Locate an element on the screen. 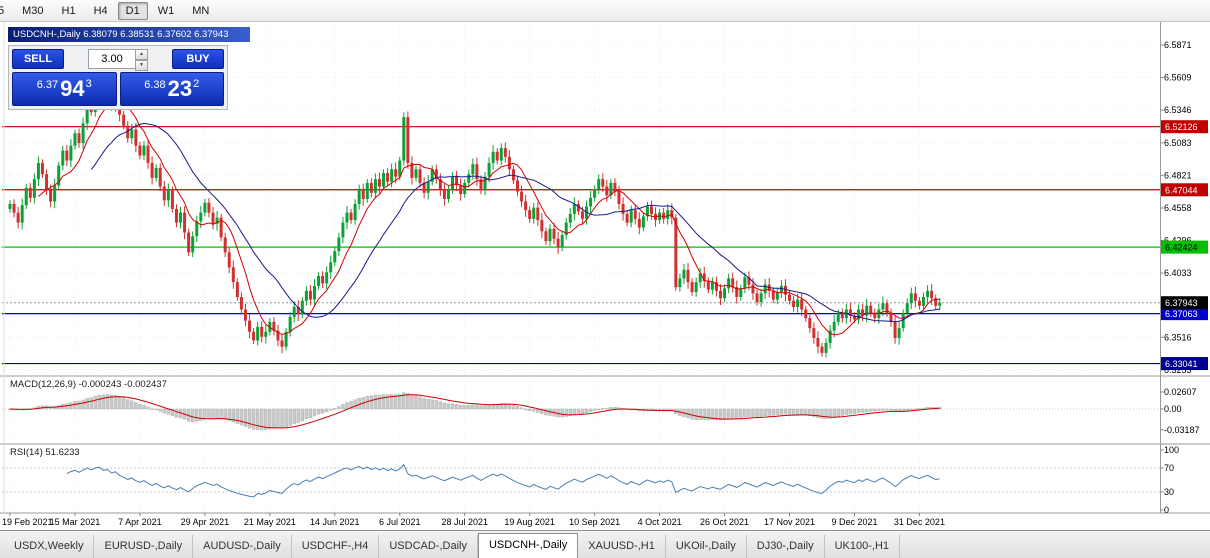  buy-price-display: 6.38 23 2 is located at coordinates (171, 89).